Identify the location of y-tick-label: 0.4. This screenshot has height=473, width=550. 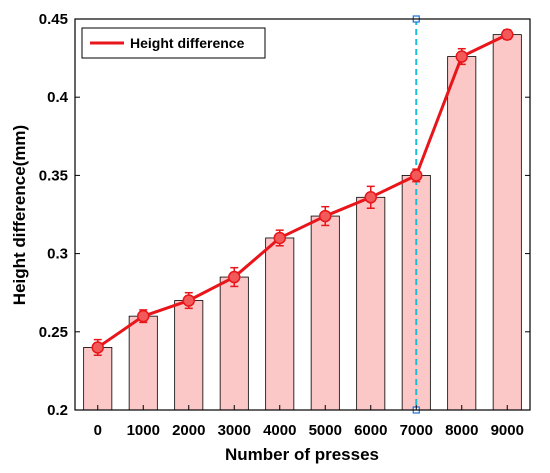
(58, 97).